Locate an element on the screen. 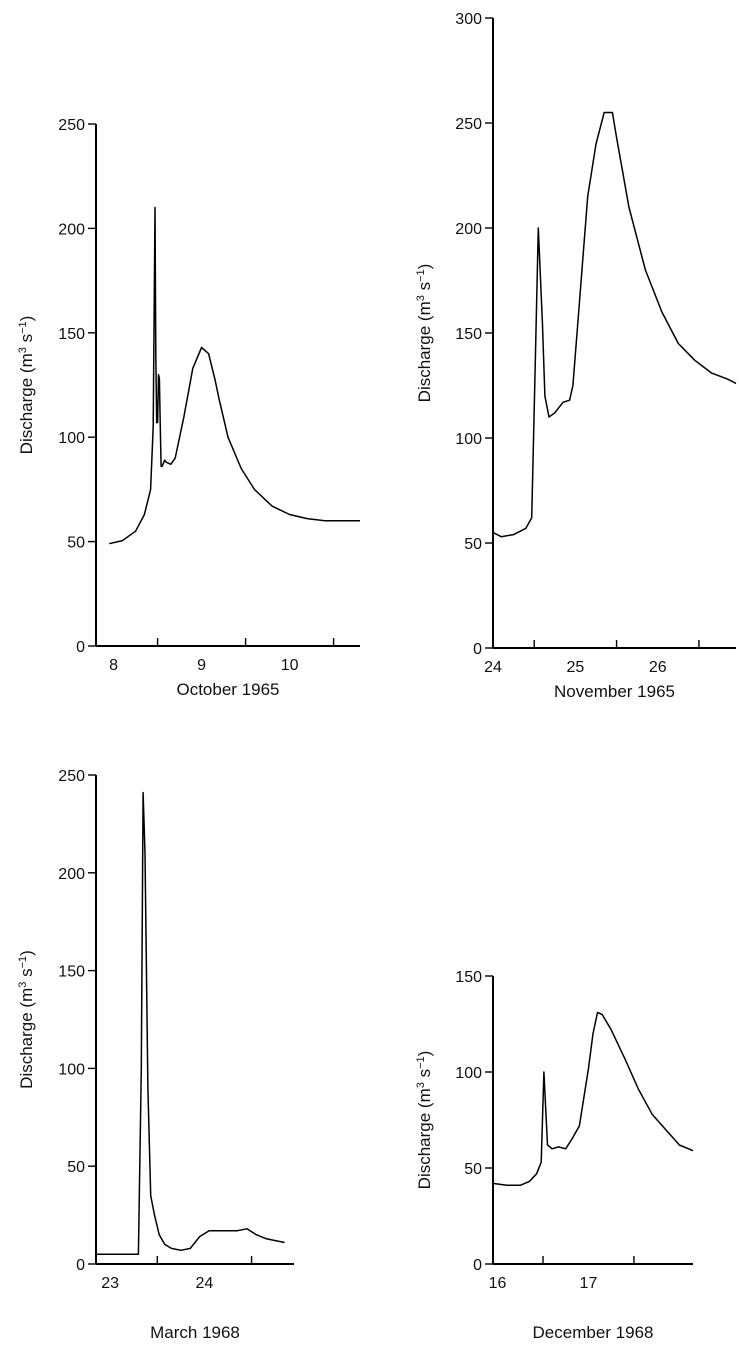  x-axis-title: October 1965 is located at coordinates (227, 689).